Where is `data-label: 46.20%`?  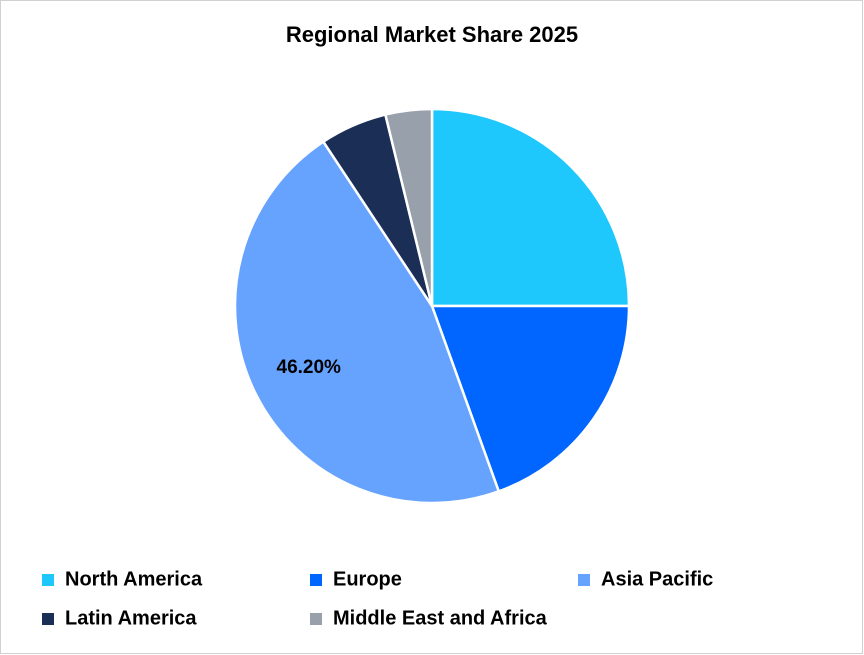 data-label: 46.20% is located at coordinates (309, 367).